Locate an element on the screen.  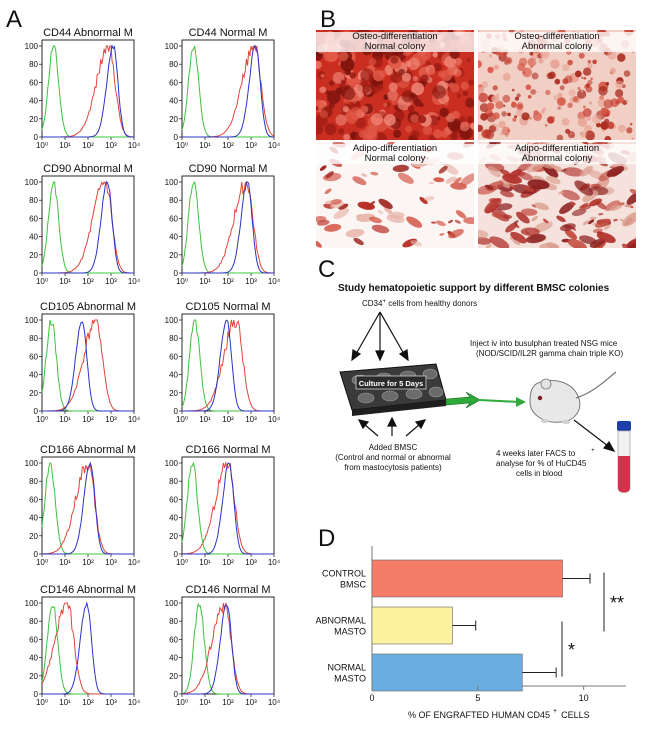
histogram-title: CD90 Normal M is located at coordinates (228, 169).